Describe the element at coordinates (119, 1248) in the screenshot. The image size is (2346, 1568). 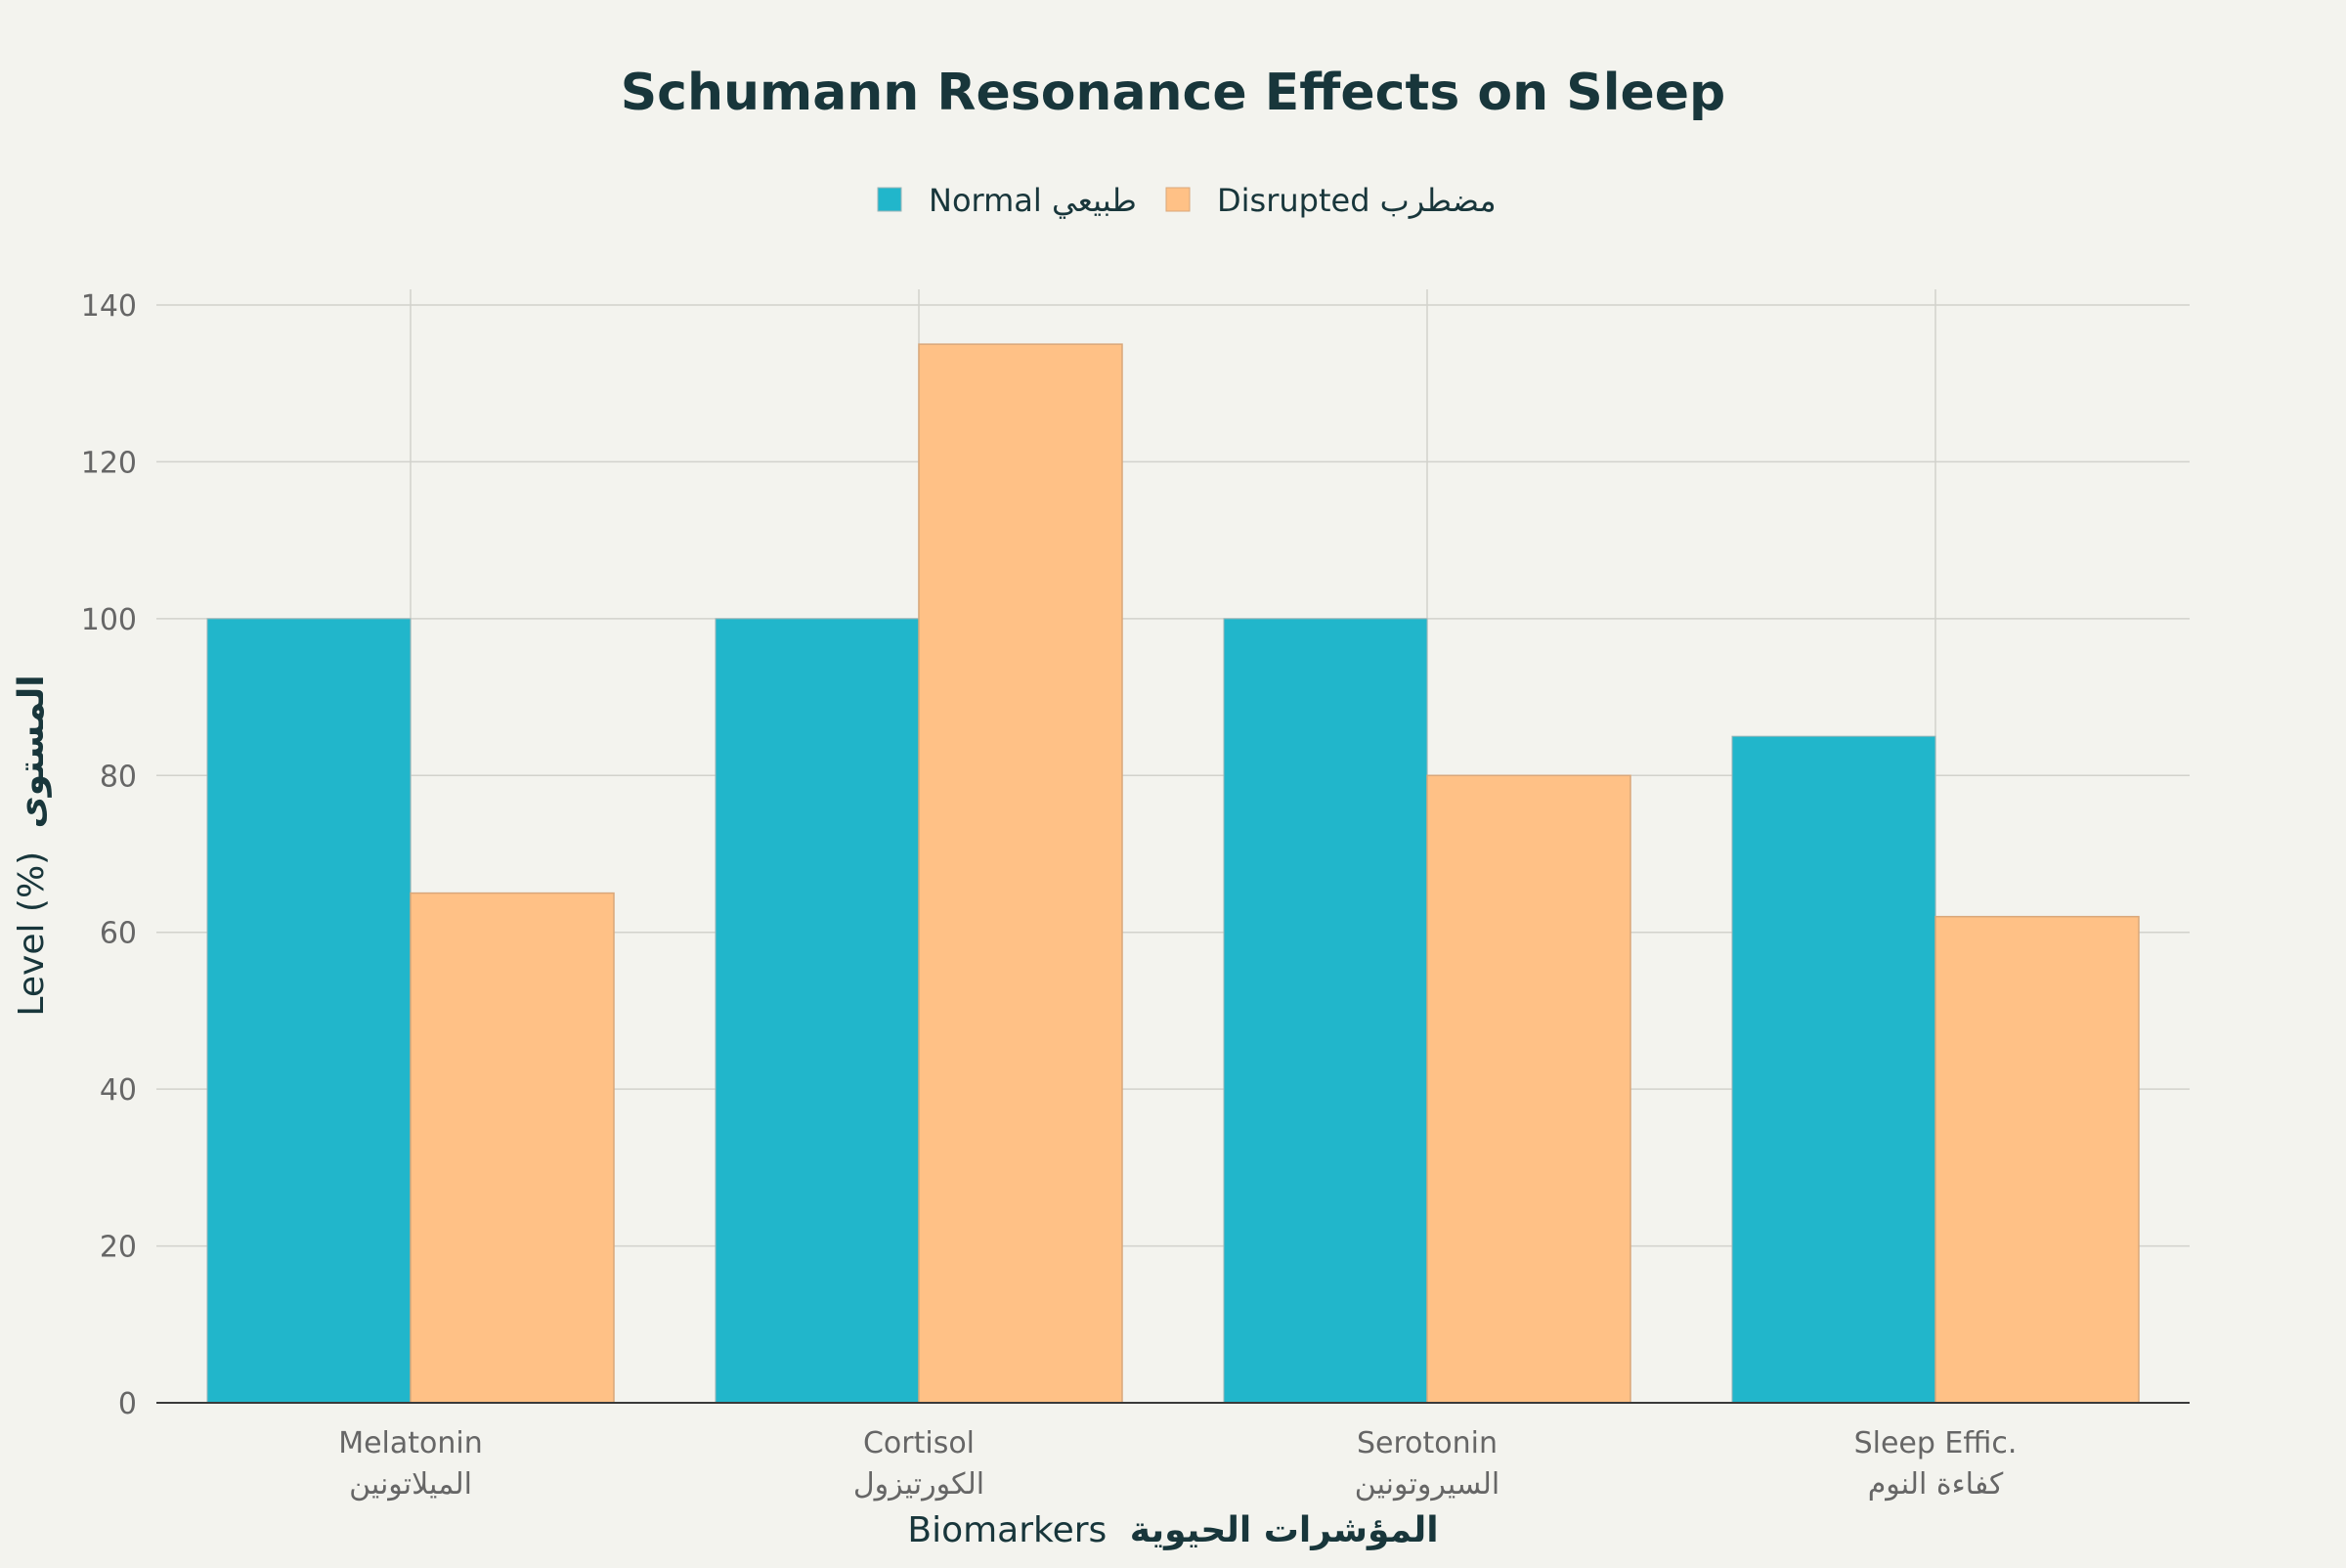
I see `y-tick-label: 20` at that location.